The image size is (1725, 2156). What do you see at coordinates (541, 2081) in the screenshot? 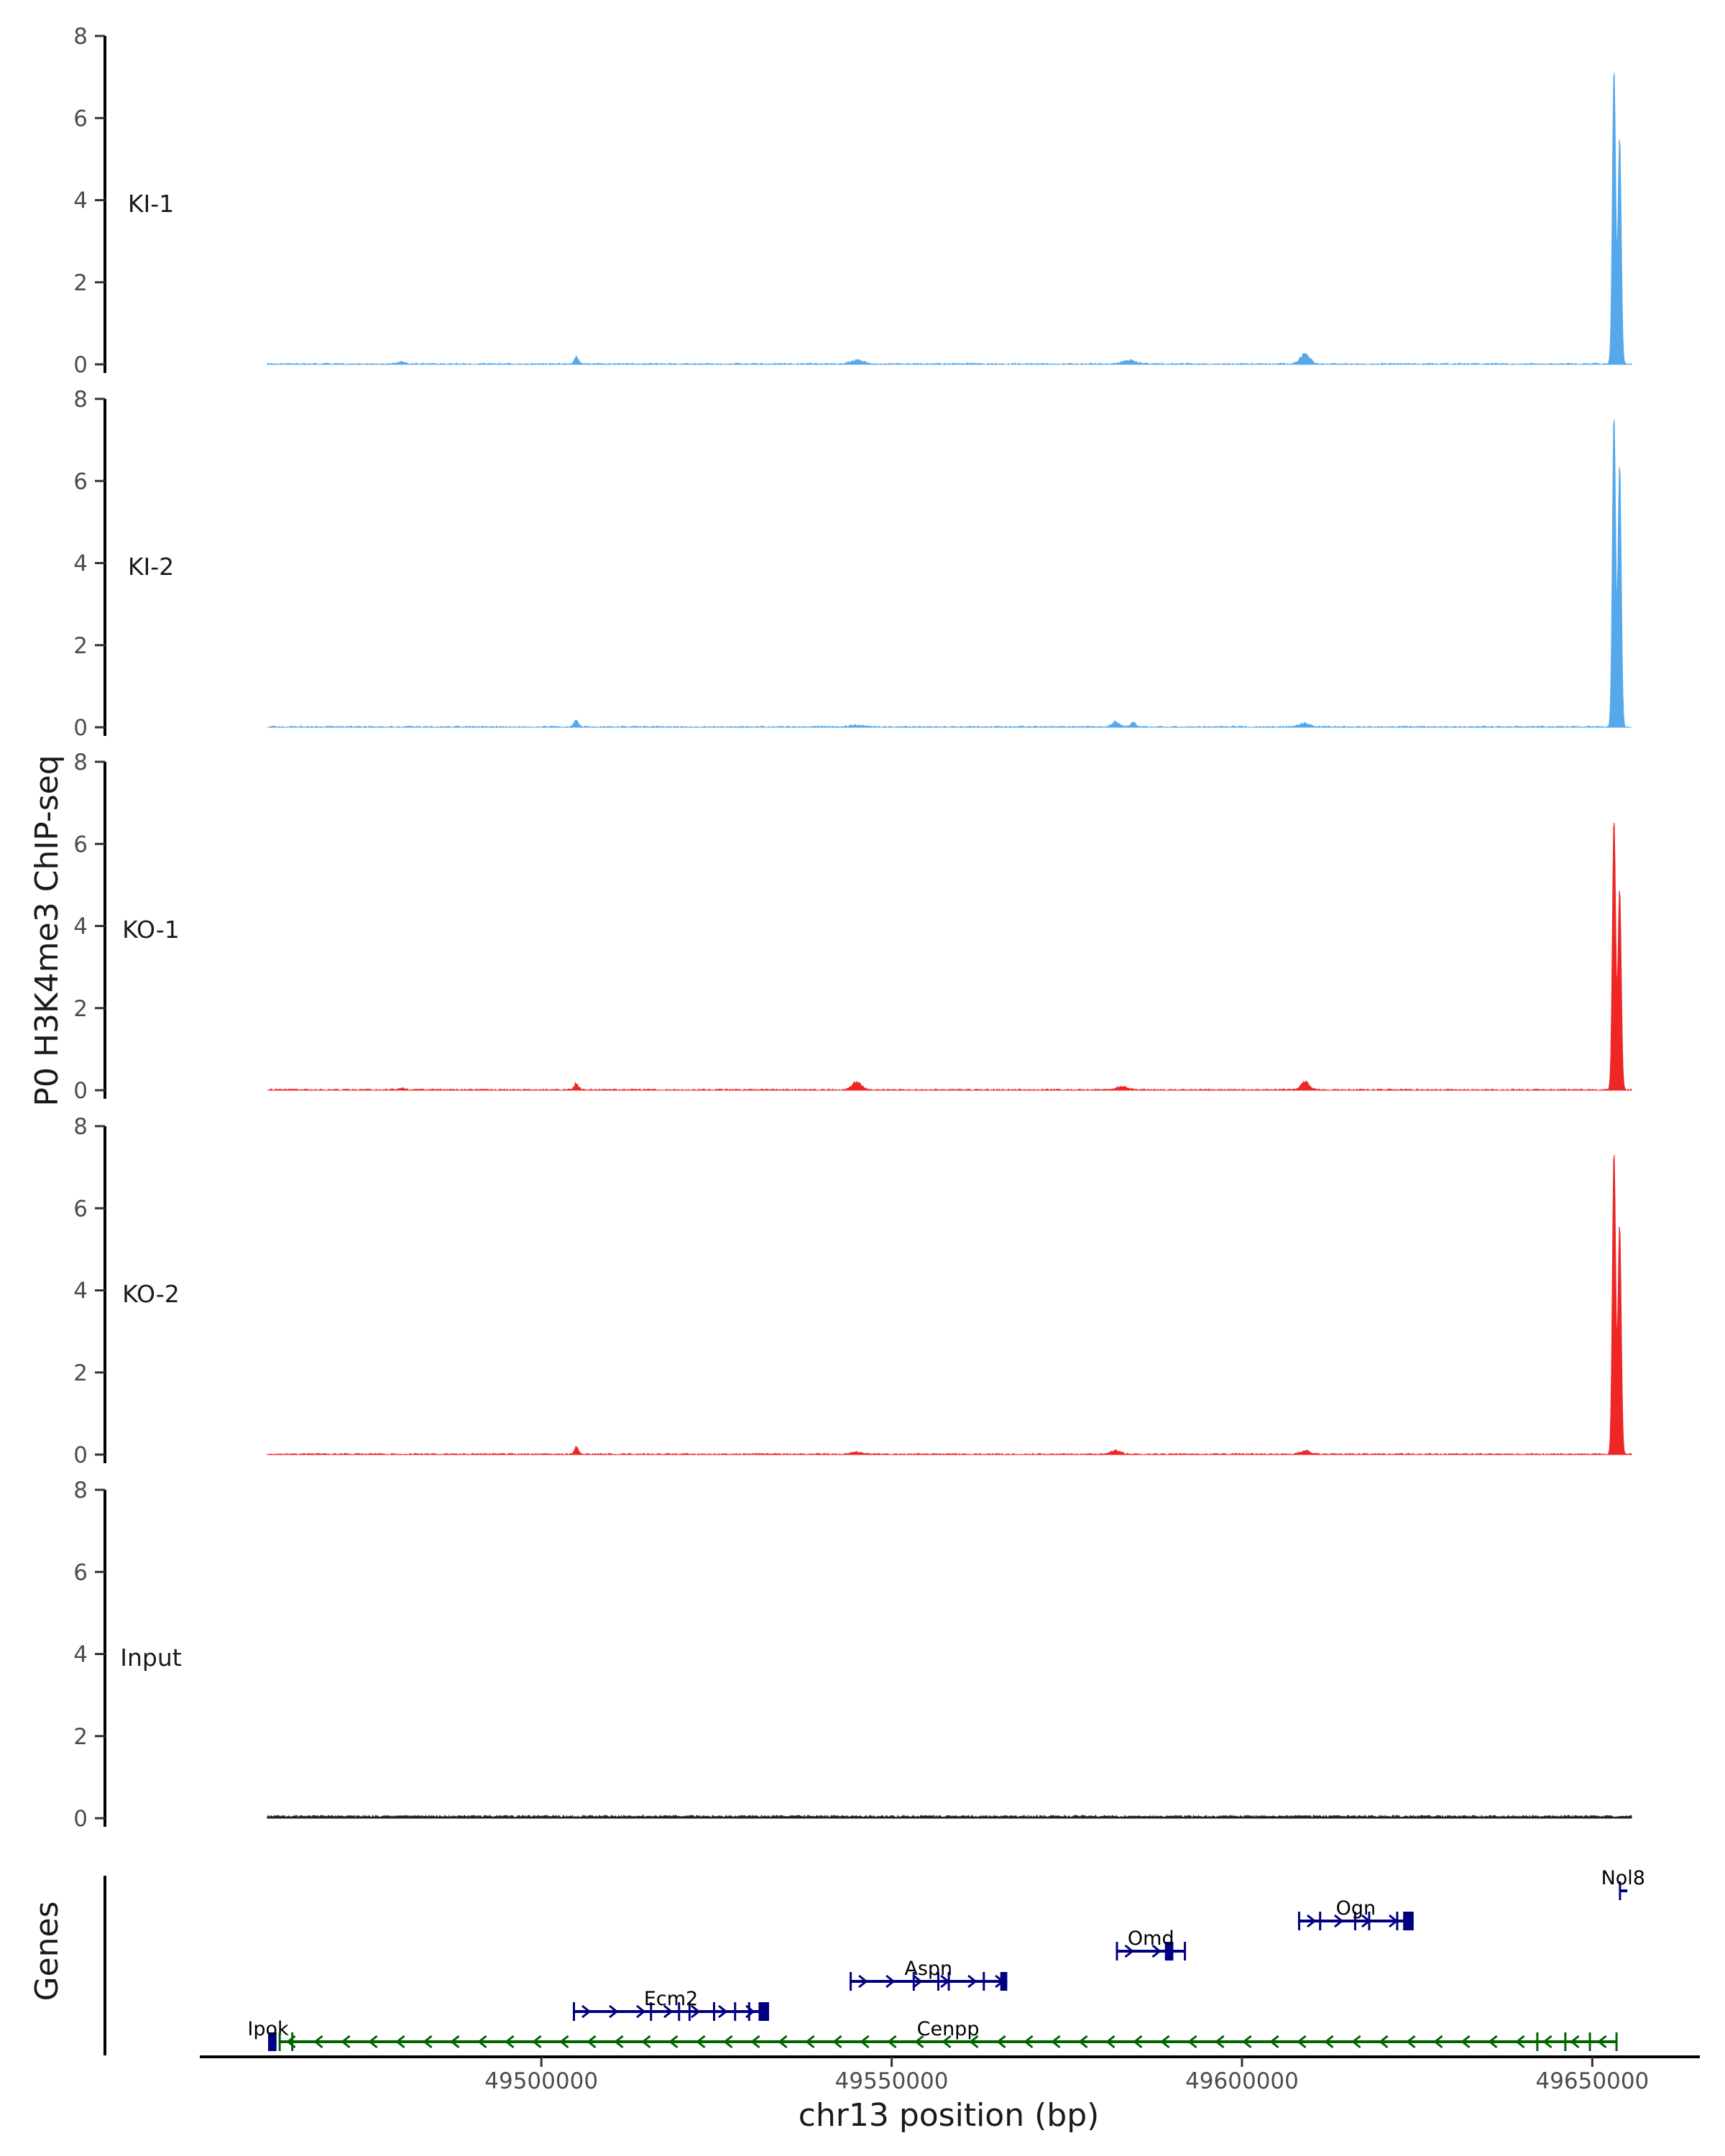
I see `x-tick-label: 49500000` at bounding box center [541, 2081].